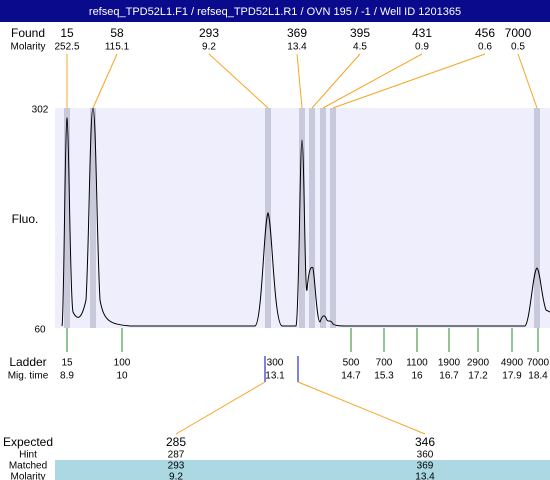 The image size is (550, 480). I want to click on cell: 369, so click(425, 466).